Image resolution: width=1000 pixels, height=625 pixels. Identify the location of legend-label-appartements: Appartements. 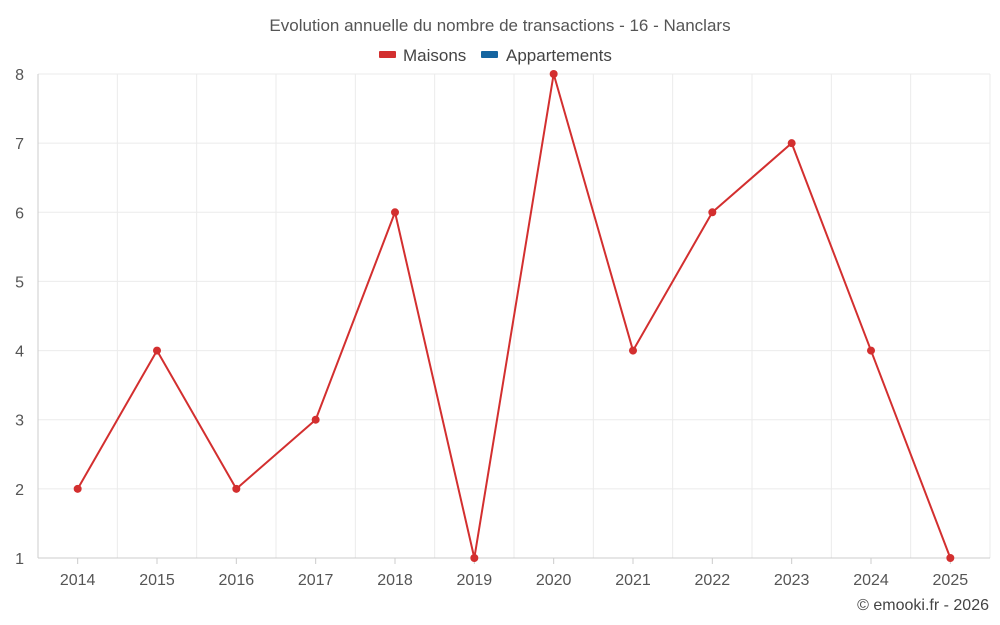
(559, 55).